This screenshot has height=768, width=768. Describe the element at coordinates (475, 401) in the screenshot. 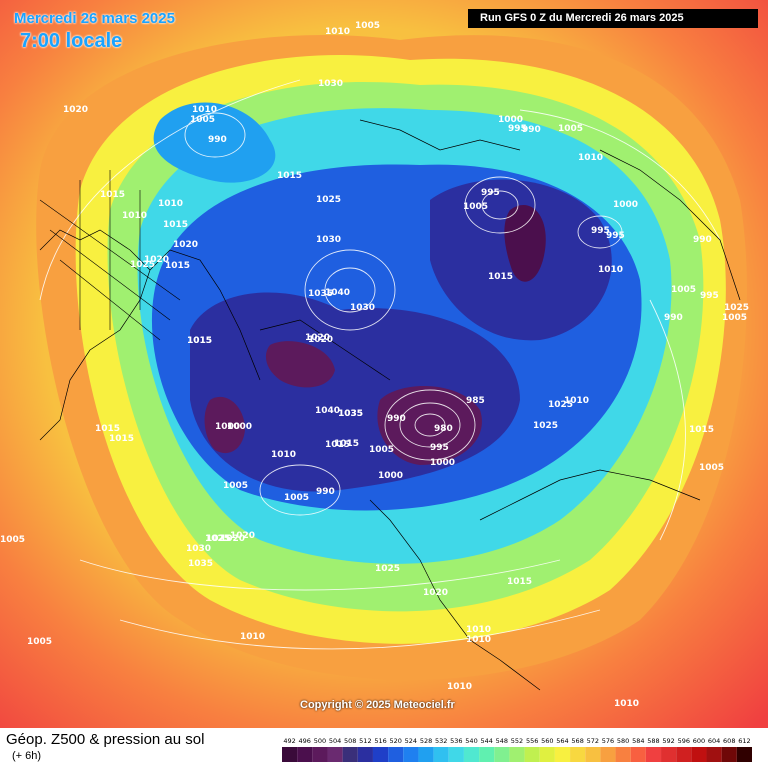

I see `pressure-label: 985` at that location.